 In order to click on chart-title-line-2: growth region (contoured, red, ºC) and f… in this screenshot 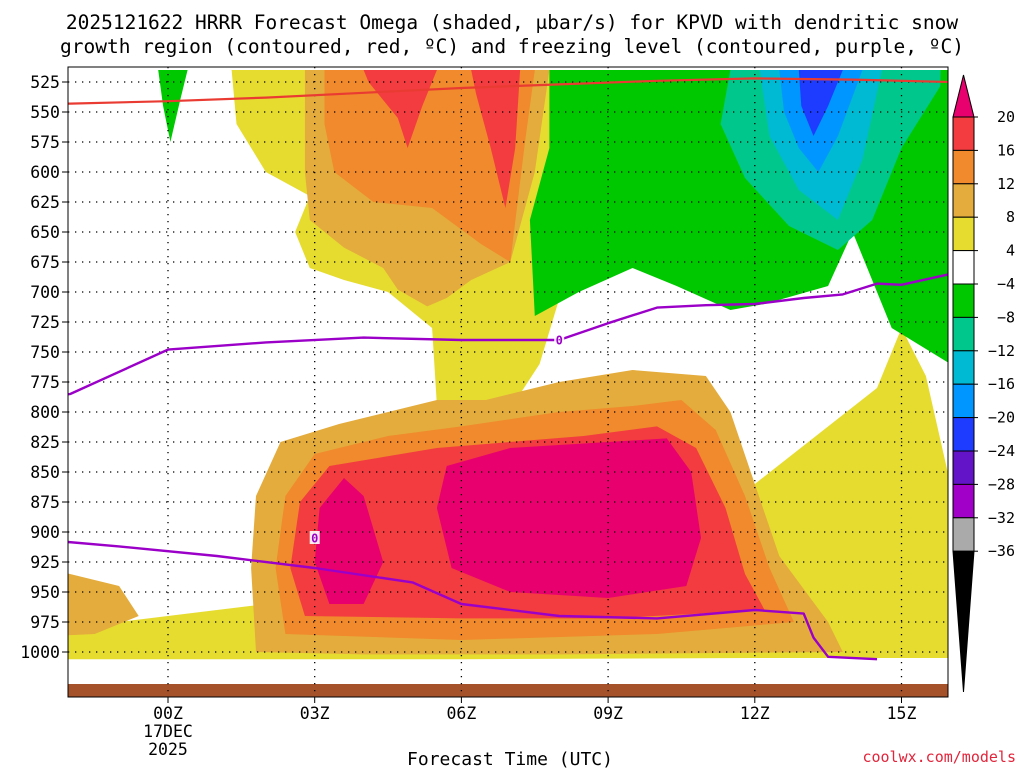, I will do `click(512, 46)`.